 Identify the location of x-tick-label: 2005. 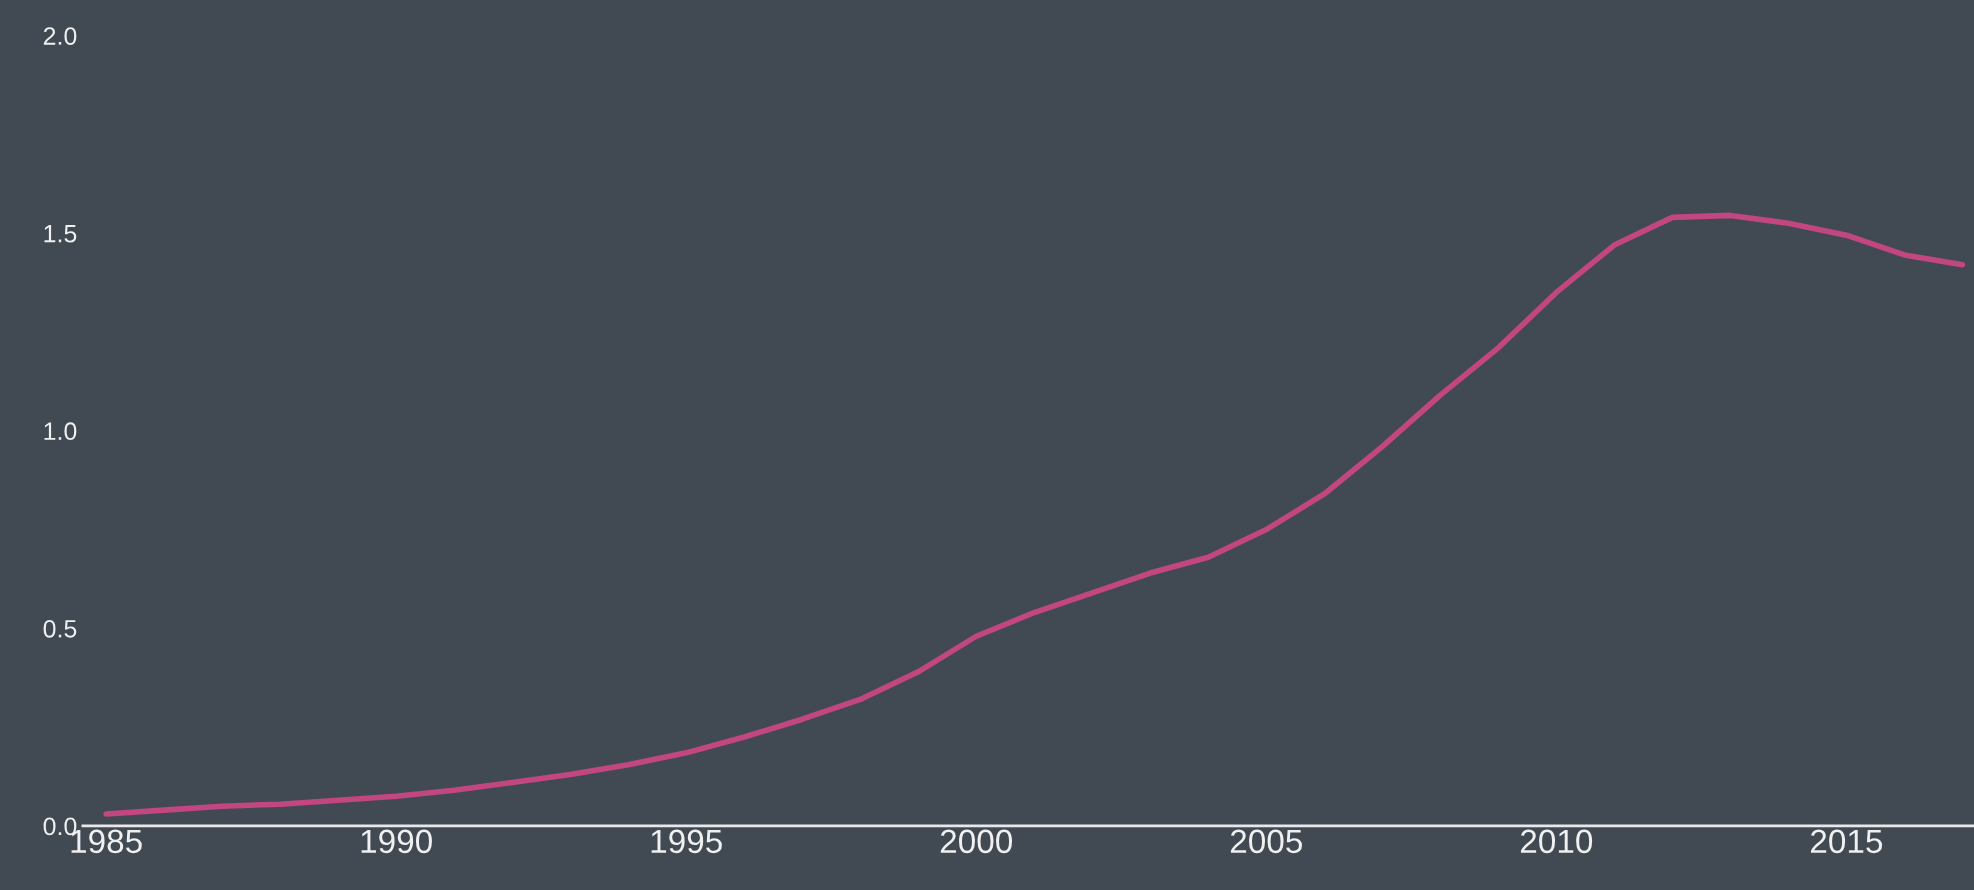
(1266, 841).